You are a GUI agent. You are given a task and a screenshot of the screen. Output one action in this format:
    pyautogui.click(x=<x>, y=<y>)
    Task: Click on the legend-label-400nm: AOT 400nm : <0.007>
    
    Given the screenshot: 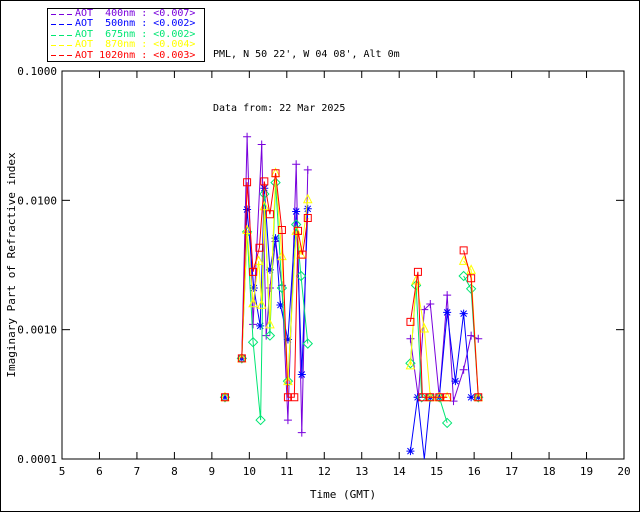 What is the action you would take?
    pyautogui.click(x=135, y=14)
    